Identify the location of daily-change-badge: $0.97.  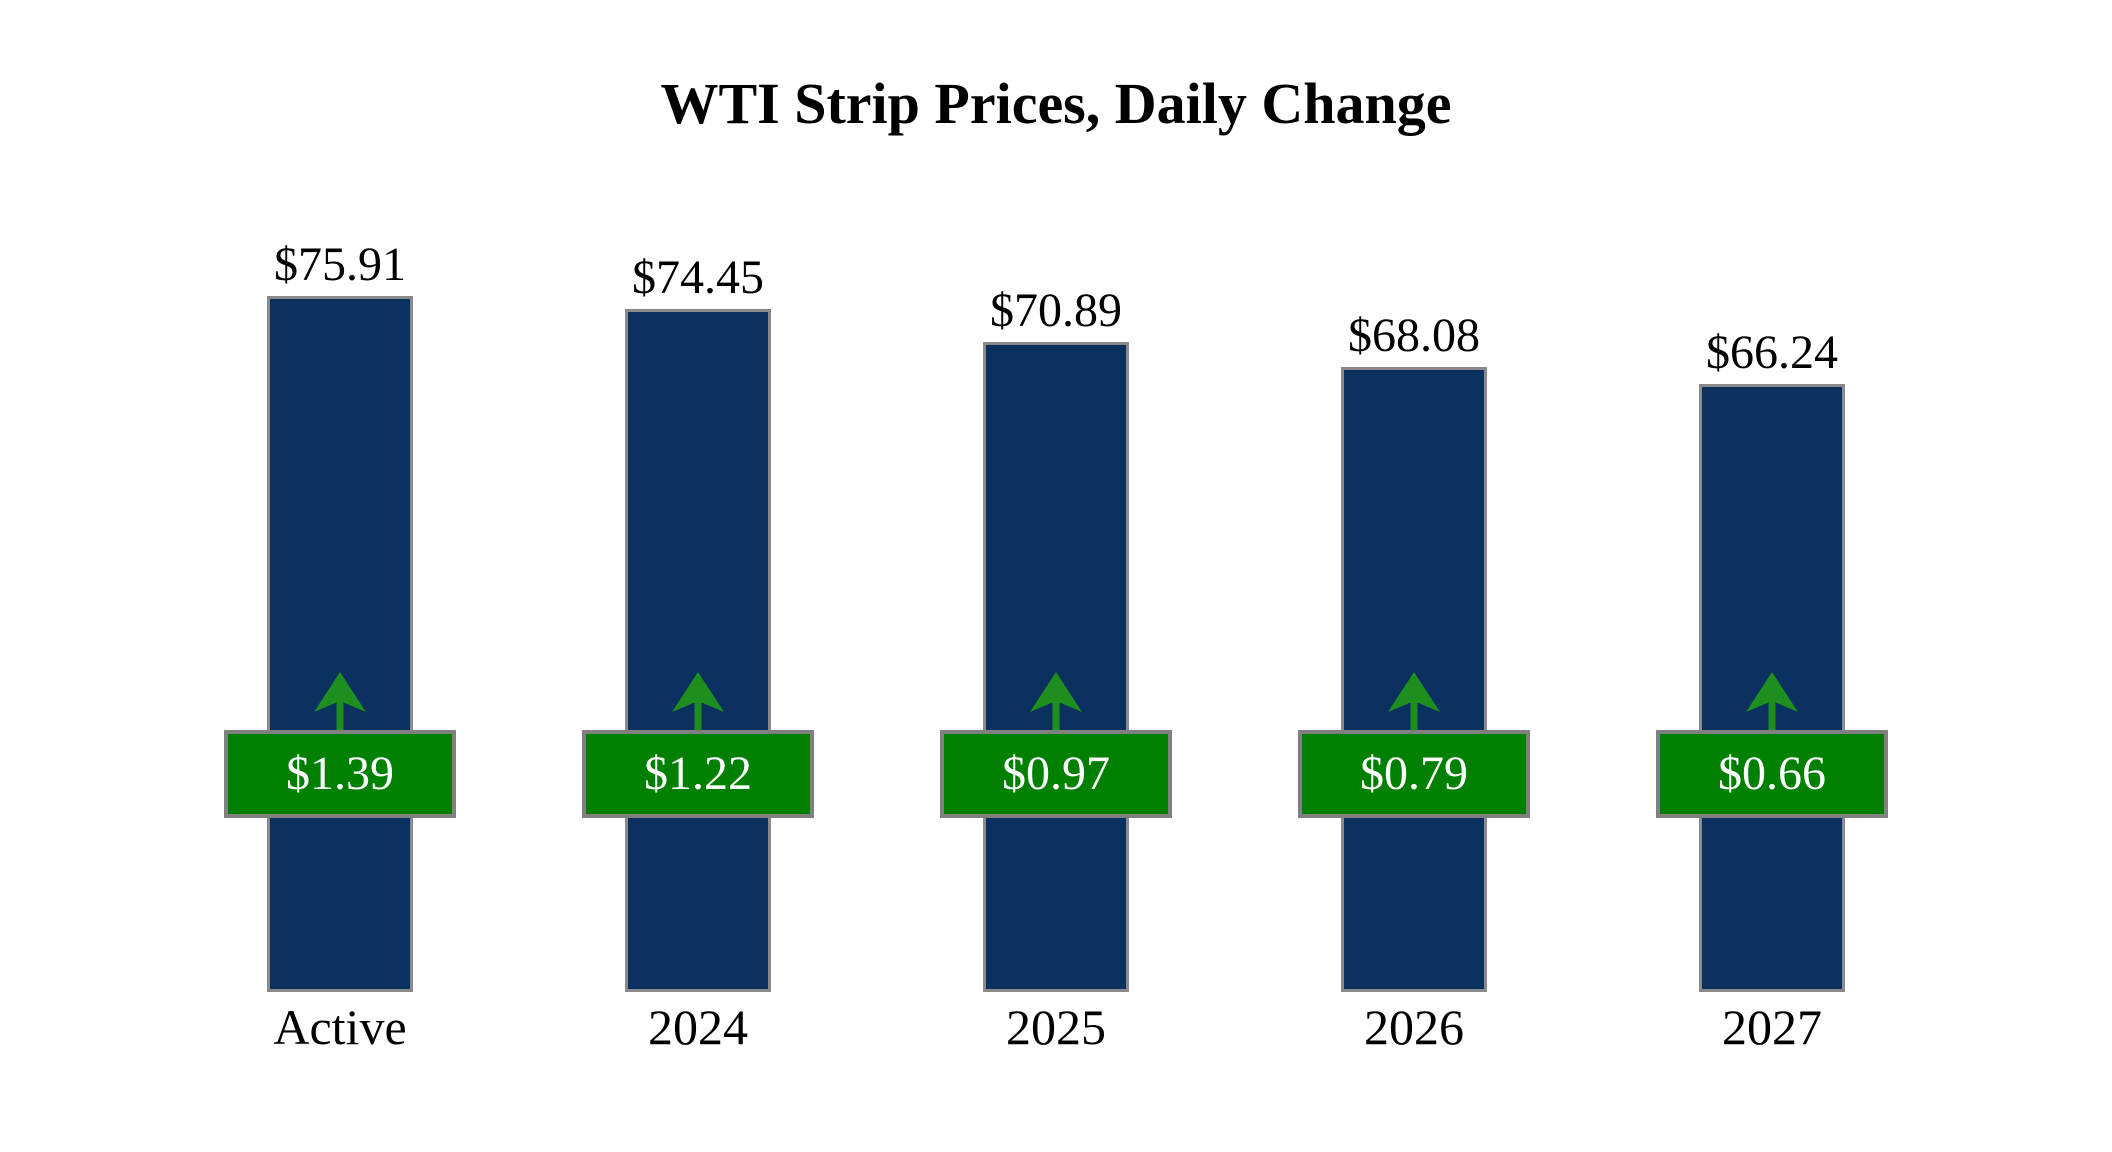
(1056, 774).